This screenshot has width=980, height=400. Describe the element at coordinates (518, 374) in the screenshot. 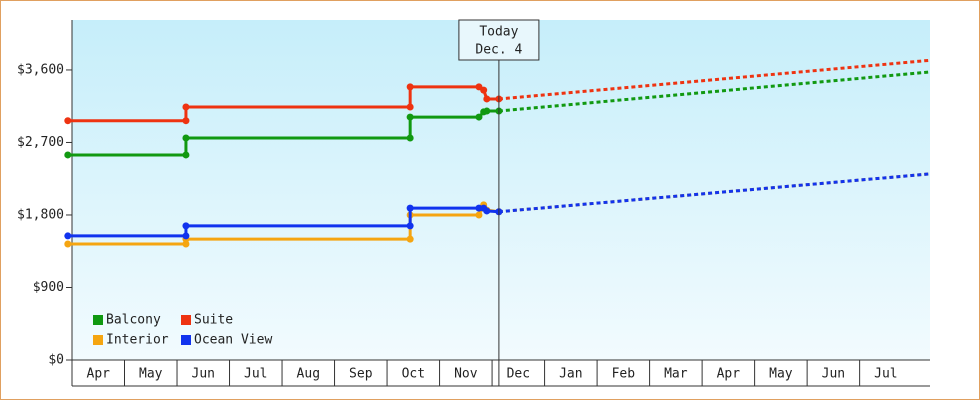

I see `x-tick-label: Dec` at that location.